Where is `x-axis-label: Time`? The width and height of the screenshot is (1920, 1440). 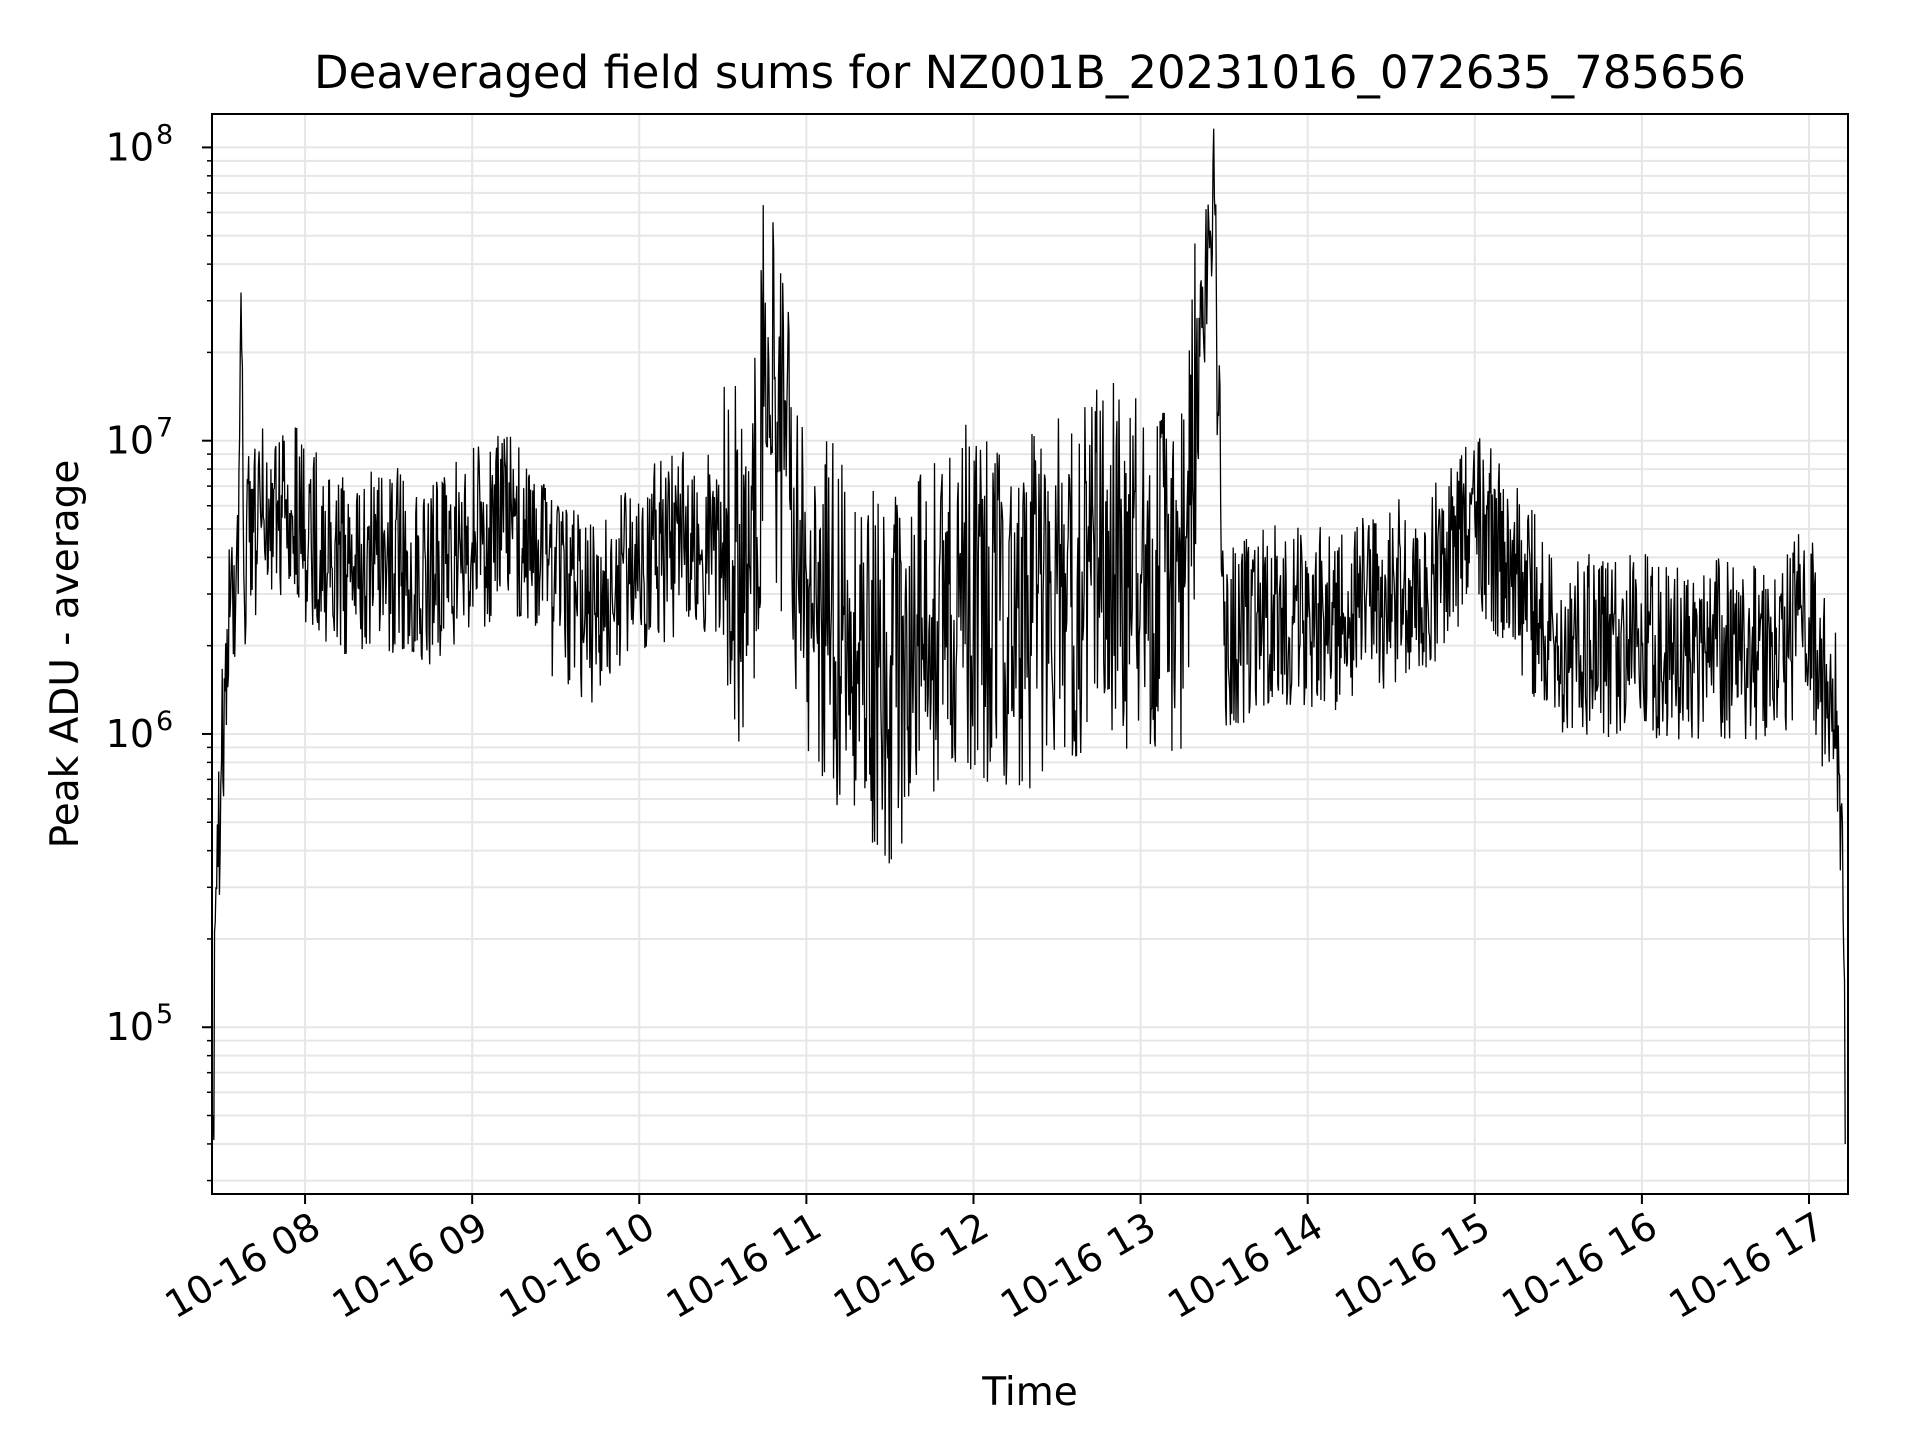 x-axis-label: Time is located at coordinates (1029, 1392).